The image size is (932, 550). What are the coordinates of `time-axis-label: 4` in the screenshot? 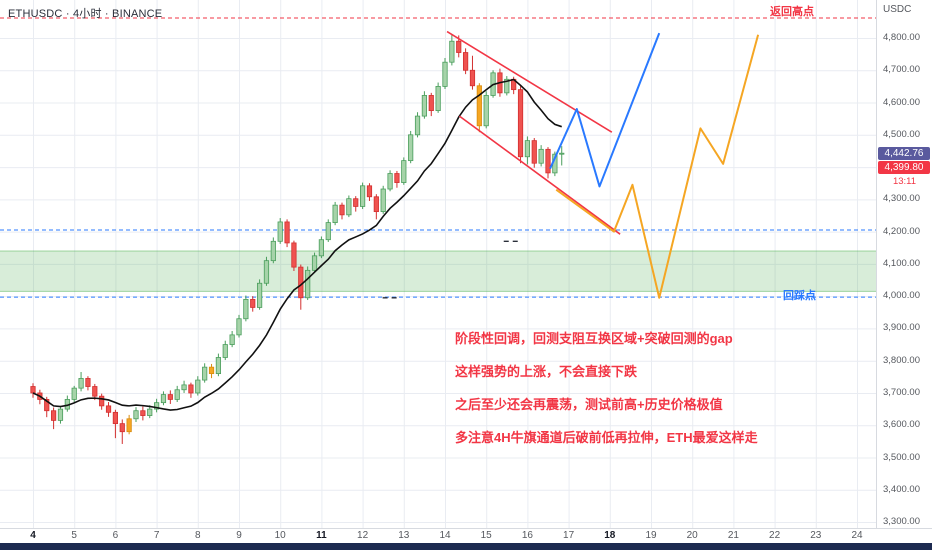 It's located at (33, 535).